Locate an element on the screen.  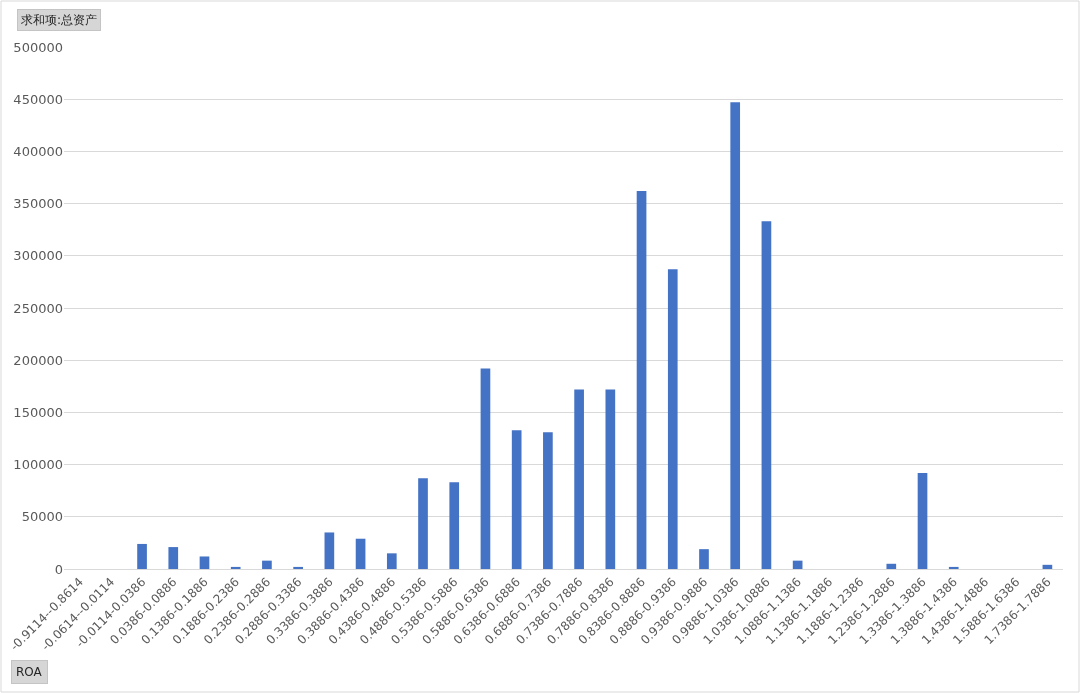
y-tick-label: 150000 is located at coordinates (38, 412).